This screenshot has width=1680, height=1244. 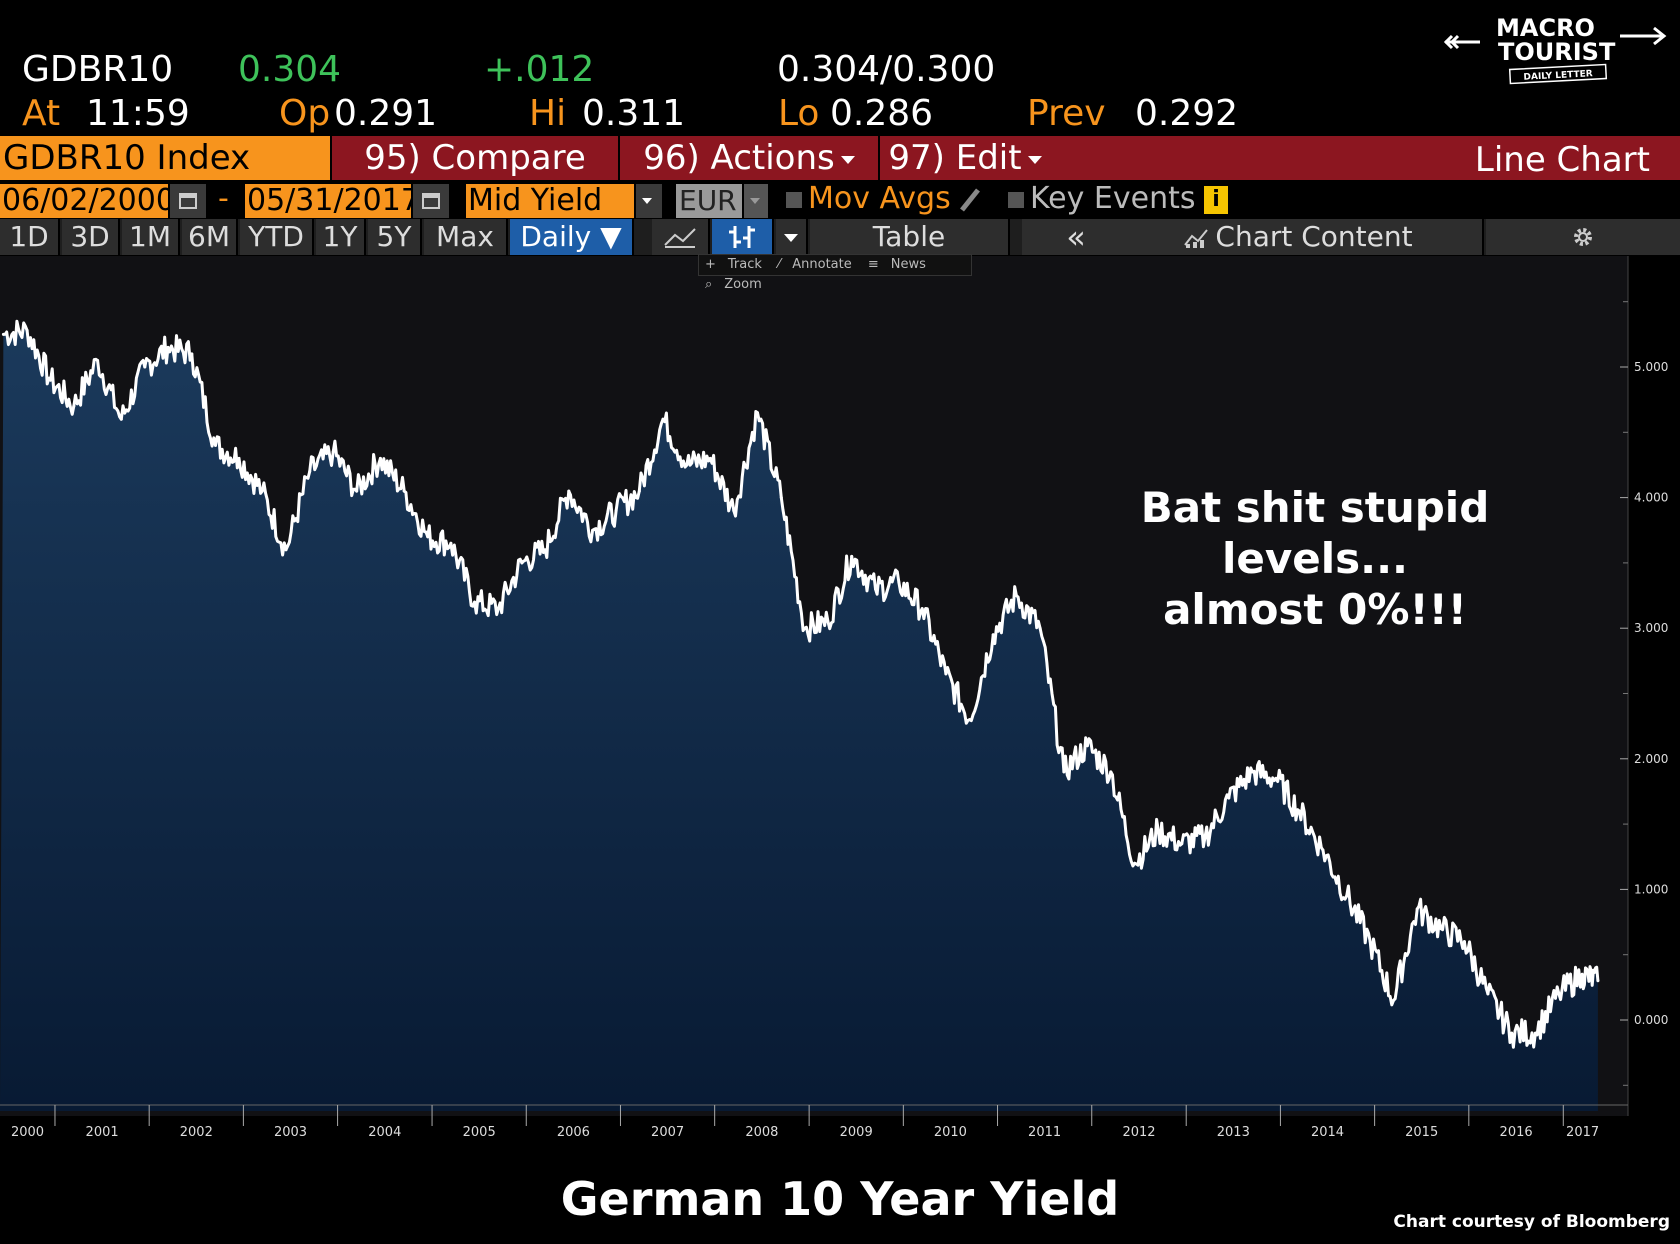 I want to click on table-button: Table, so click(x=910, y=237).